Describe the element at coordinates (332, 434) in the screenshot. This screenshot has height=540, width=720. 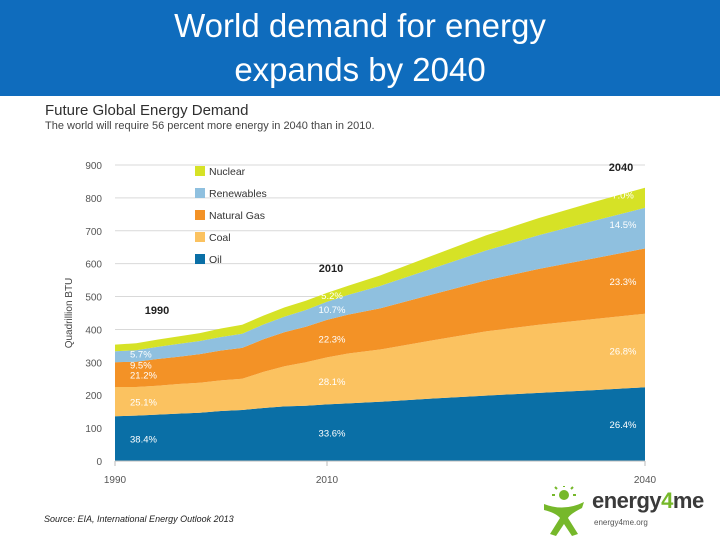
I see `share-label-2010: 33.6%` at that location.